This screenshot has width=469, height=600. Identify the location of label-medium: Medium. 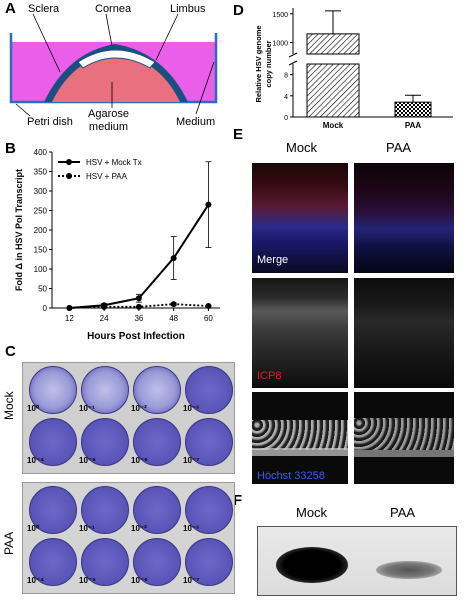
(196, 122).